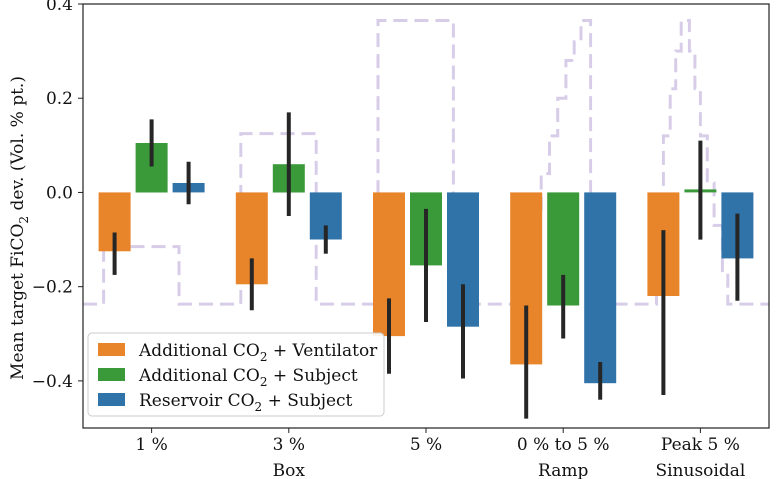 This screenshot has width=780, height=479. I want to click on legend-label-ventilator: Additional CO2 + Ventilator, so click(258, 352).